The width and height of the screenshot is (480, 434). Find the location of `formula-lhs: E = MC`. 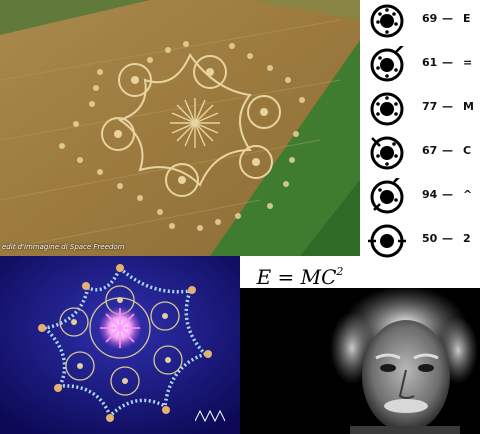

formula-lhs: E = MC is located at coordinates (297, 276).